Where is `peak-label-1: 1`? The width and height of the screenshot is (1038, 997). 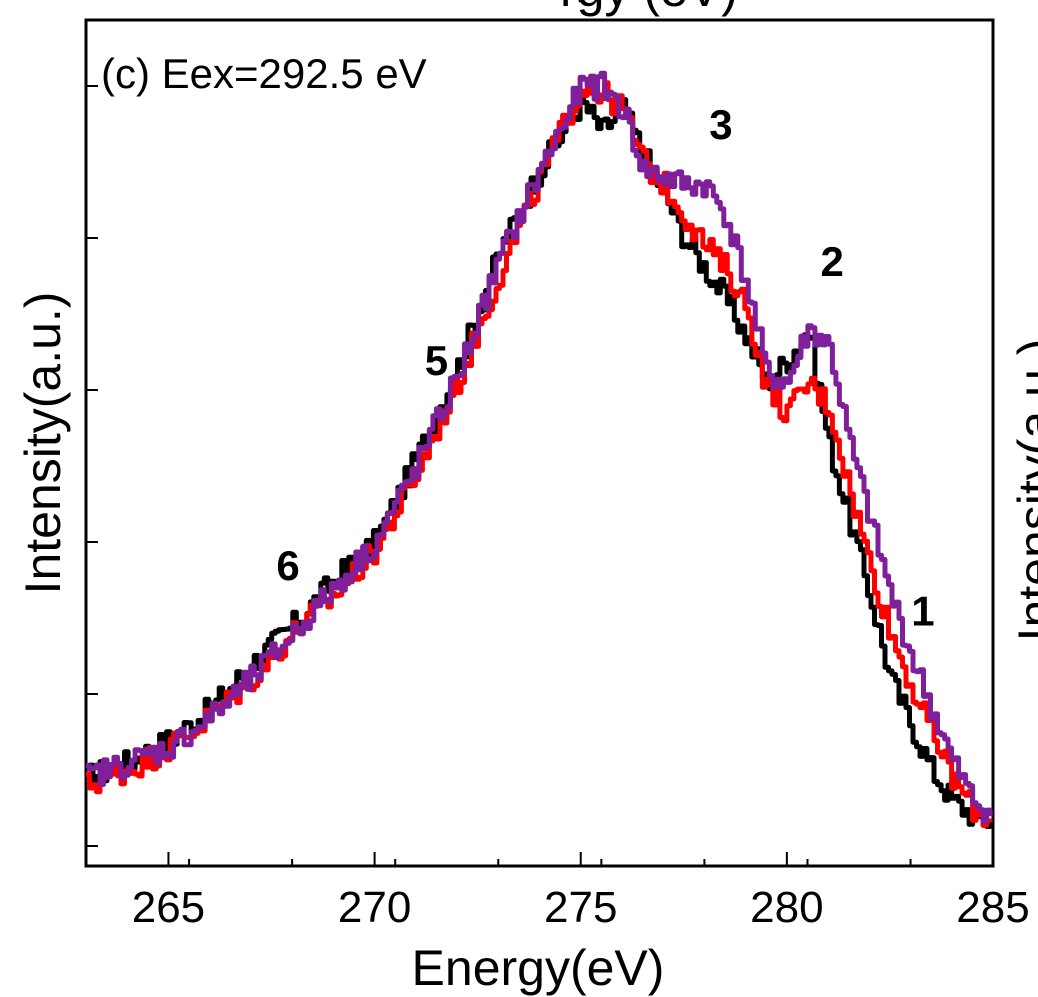 peak-label-1: 1 is located at coordinates (922, 611).